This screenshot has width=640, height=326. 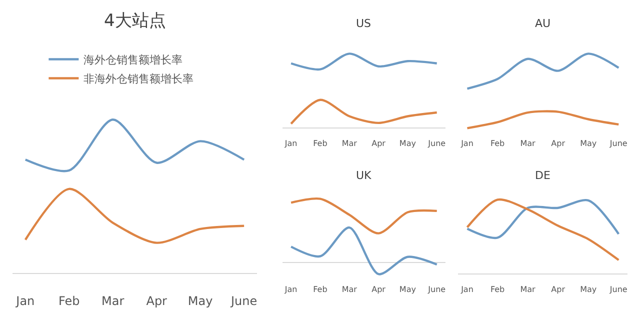 What do you see at coordinates (543, 23) in the screenshot?
I see `chart-title: AU` at bounding box center [543, 23].